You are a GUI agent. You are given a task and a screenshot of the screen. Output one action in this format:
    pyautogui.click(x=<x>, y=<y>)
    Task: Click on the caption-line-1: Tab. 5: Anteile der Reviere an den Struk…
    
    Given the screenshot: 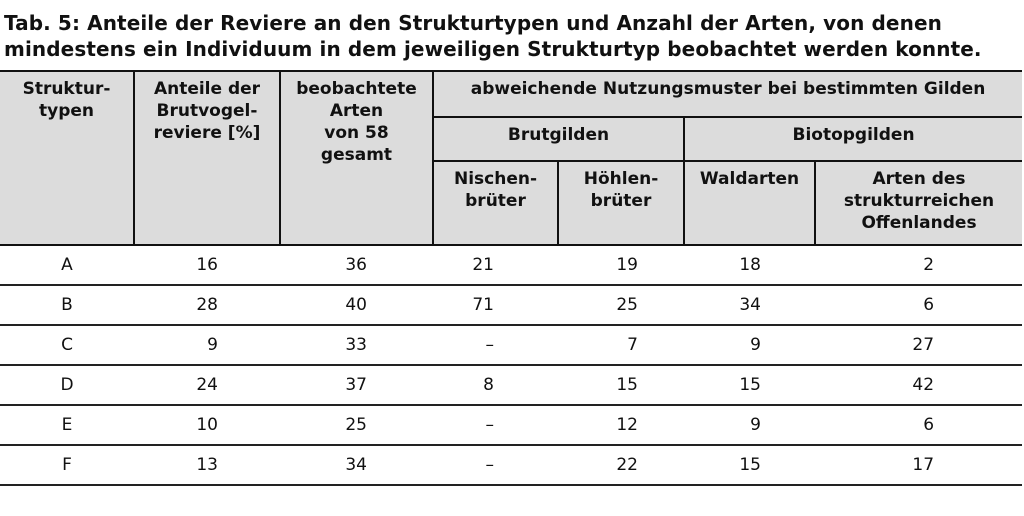 What is the action you would take?
    pyautogui.click(x=473, y=23)
    